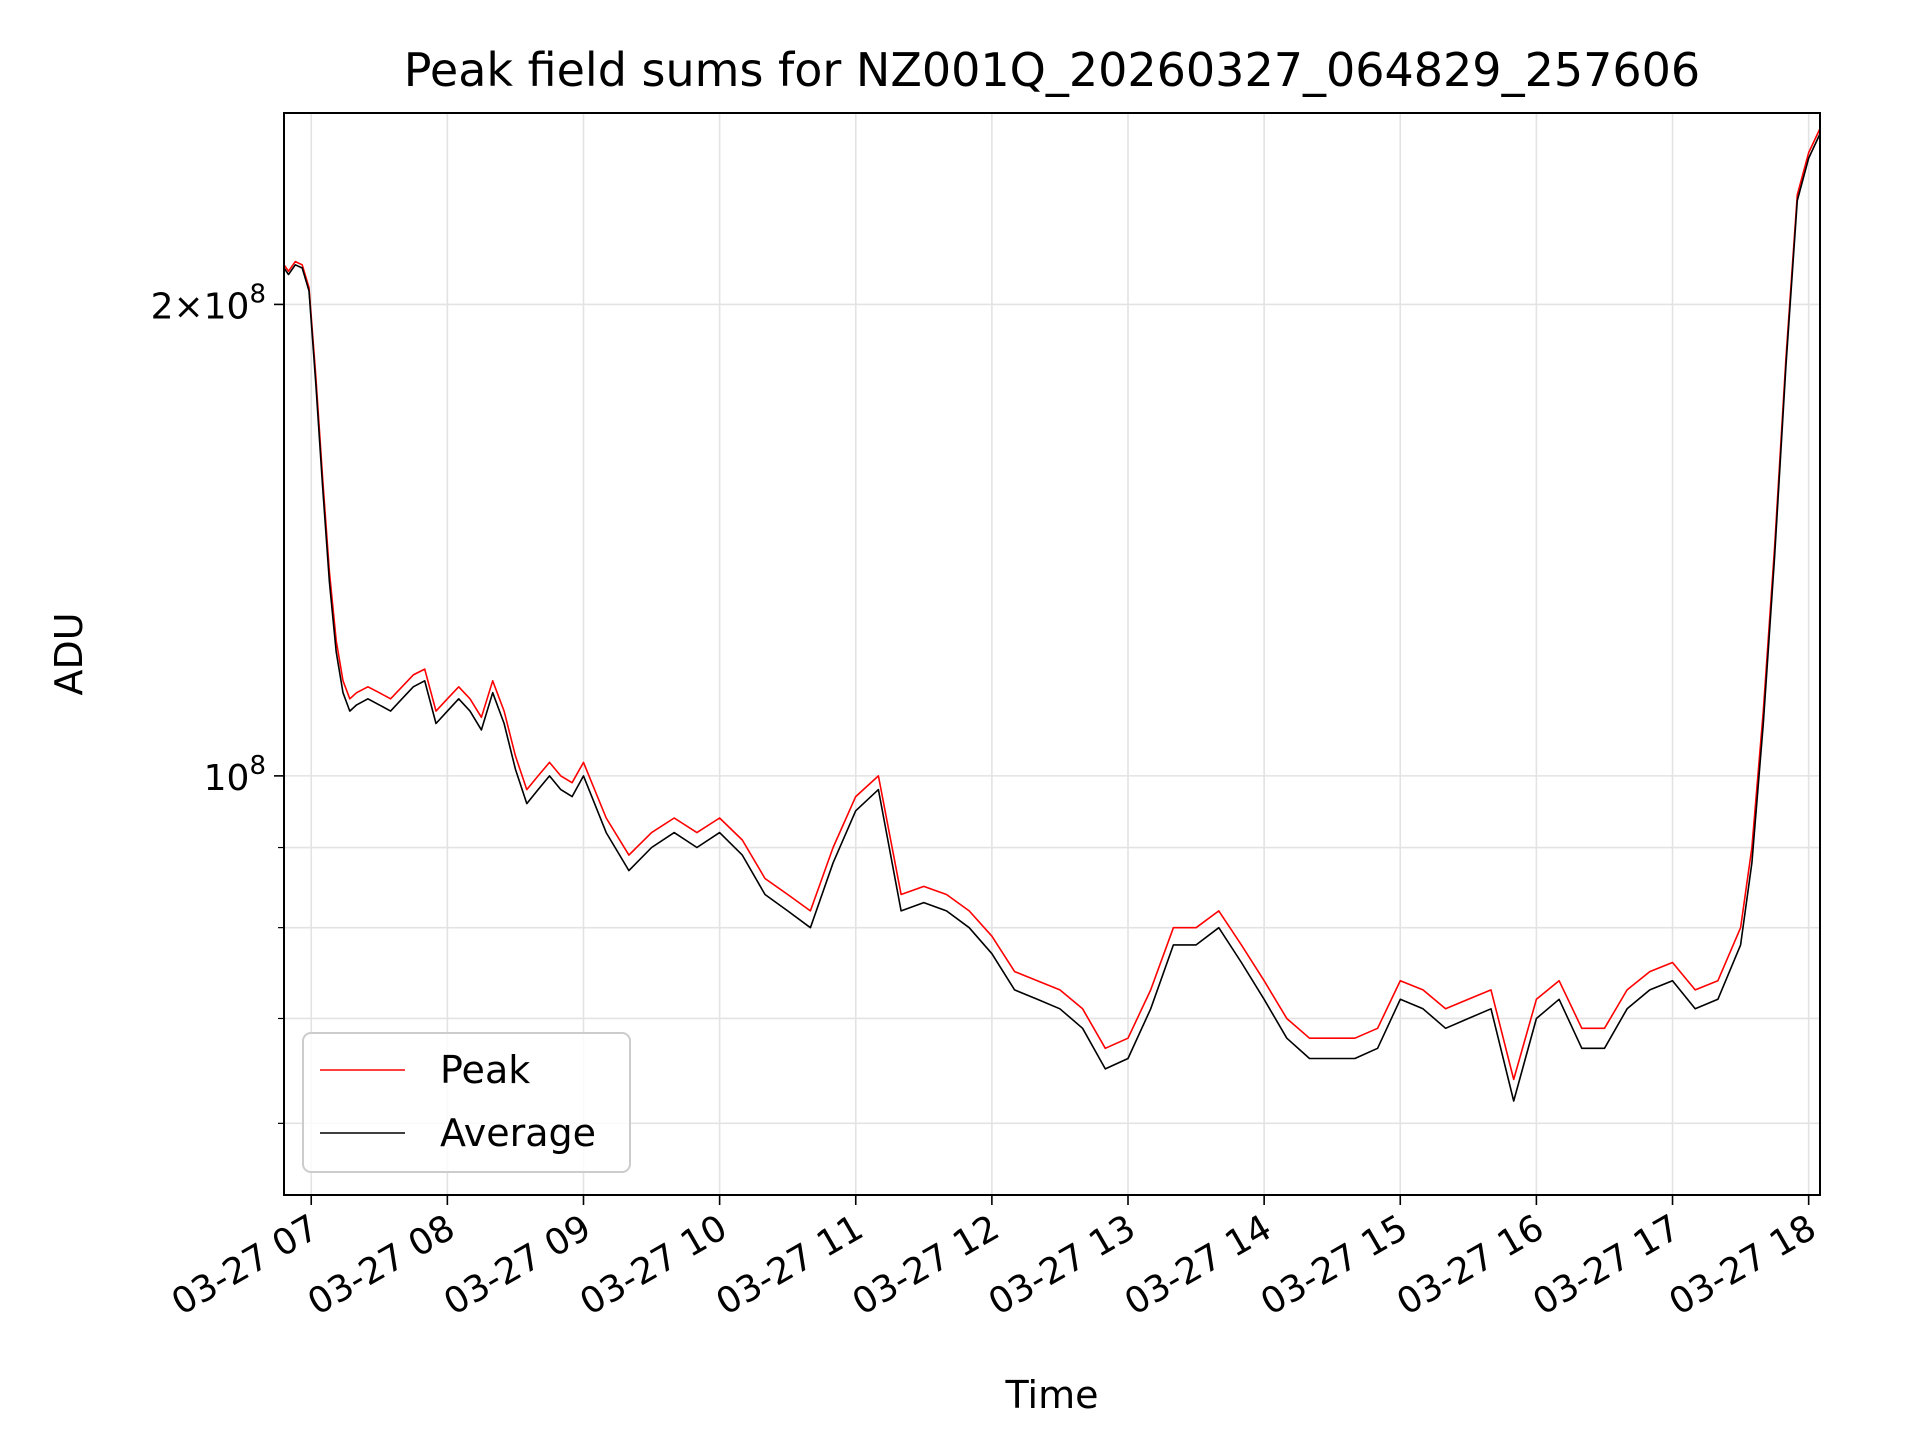  What do you see at coordinates (235, 775) in the screenshot?
I see `y-tick-label: 108` at bounding box center [235, 775].